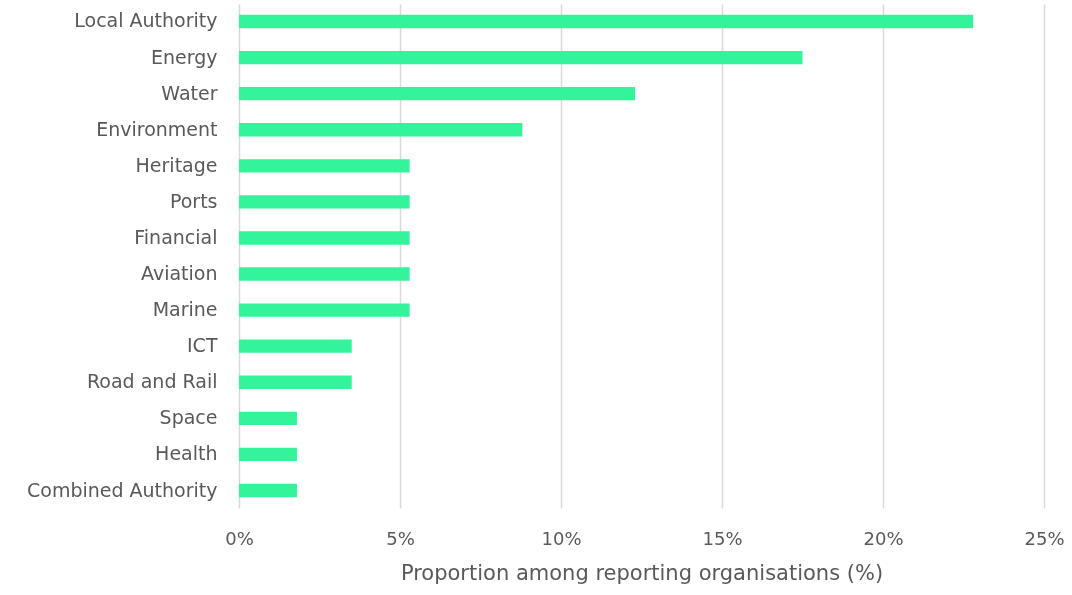 This screenshot has height=595, width=1072. I want to click on x-tick-label: 25%, so click(1044, 538).